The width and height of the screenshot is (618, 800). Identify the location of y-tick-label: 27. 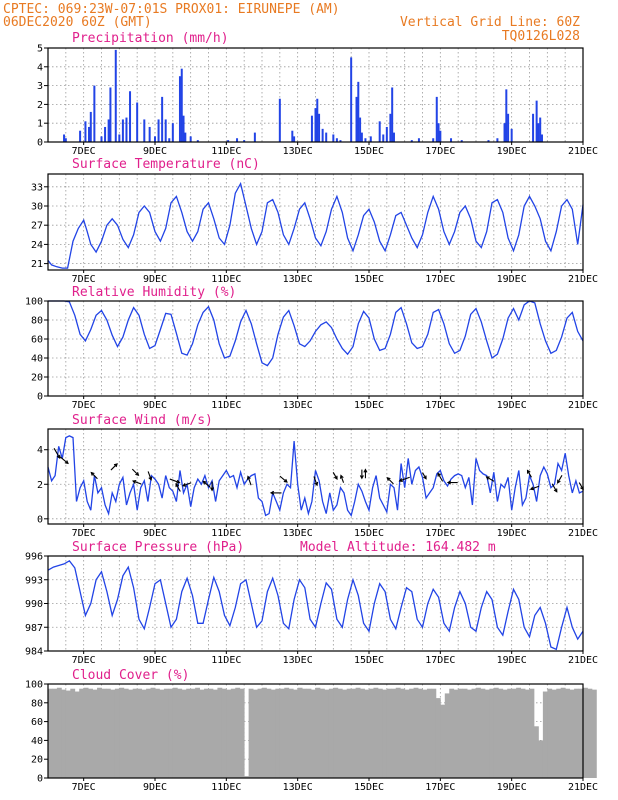
(37, 226).